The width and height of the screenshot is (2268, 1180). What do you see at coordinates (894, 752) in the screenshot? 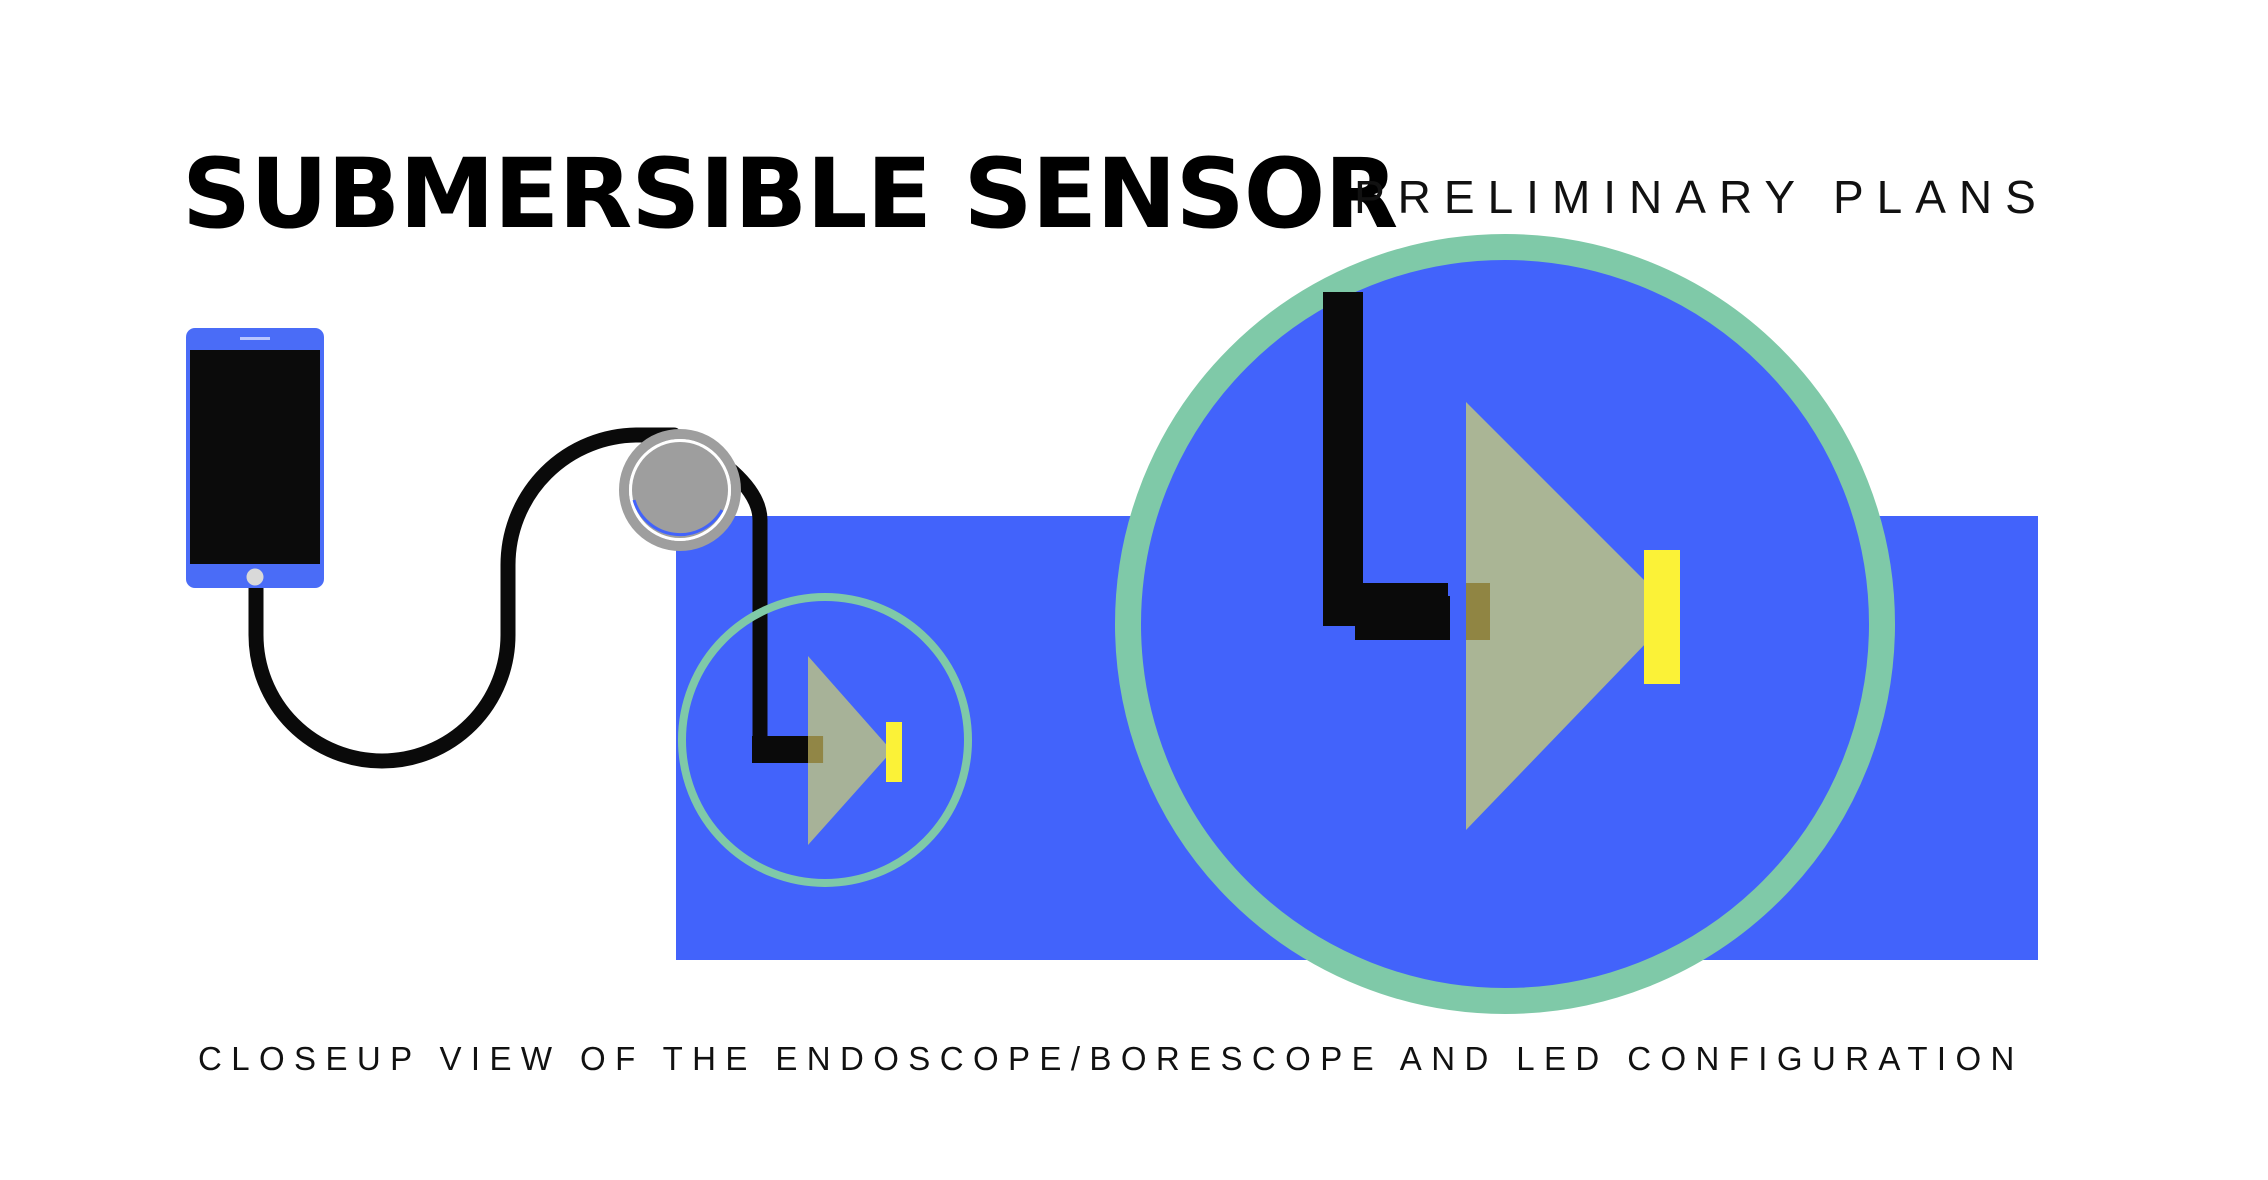
I see `led-light-icon` at bounding box center [894, 752].